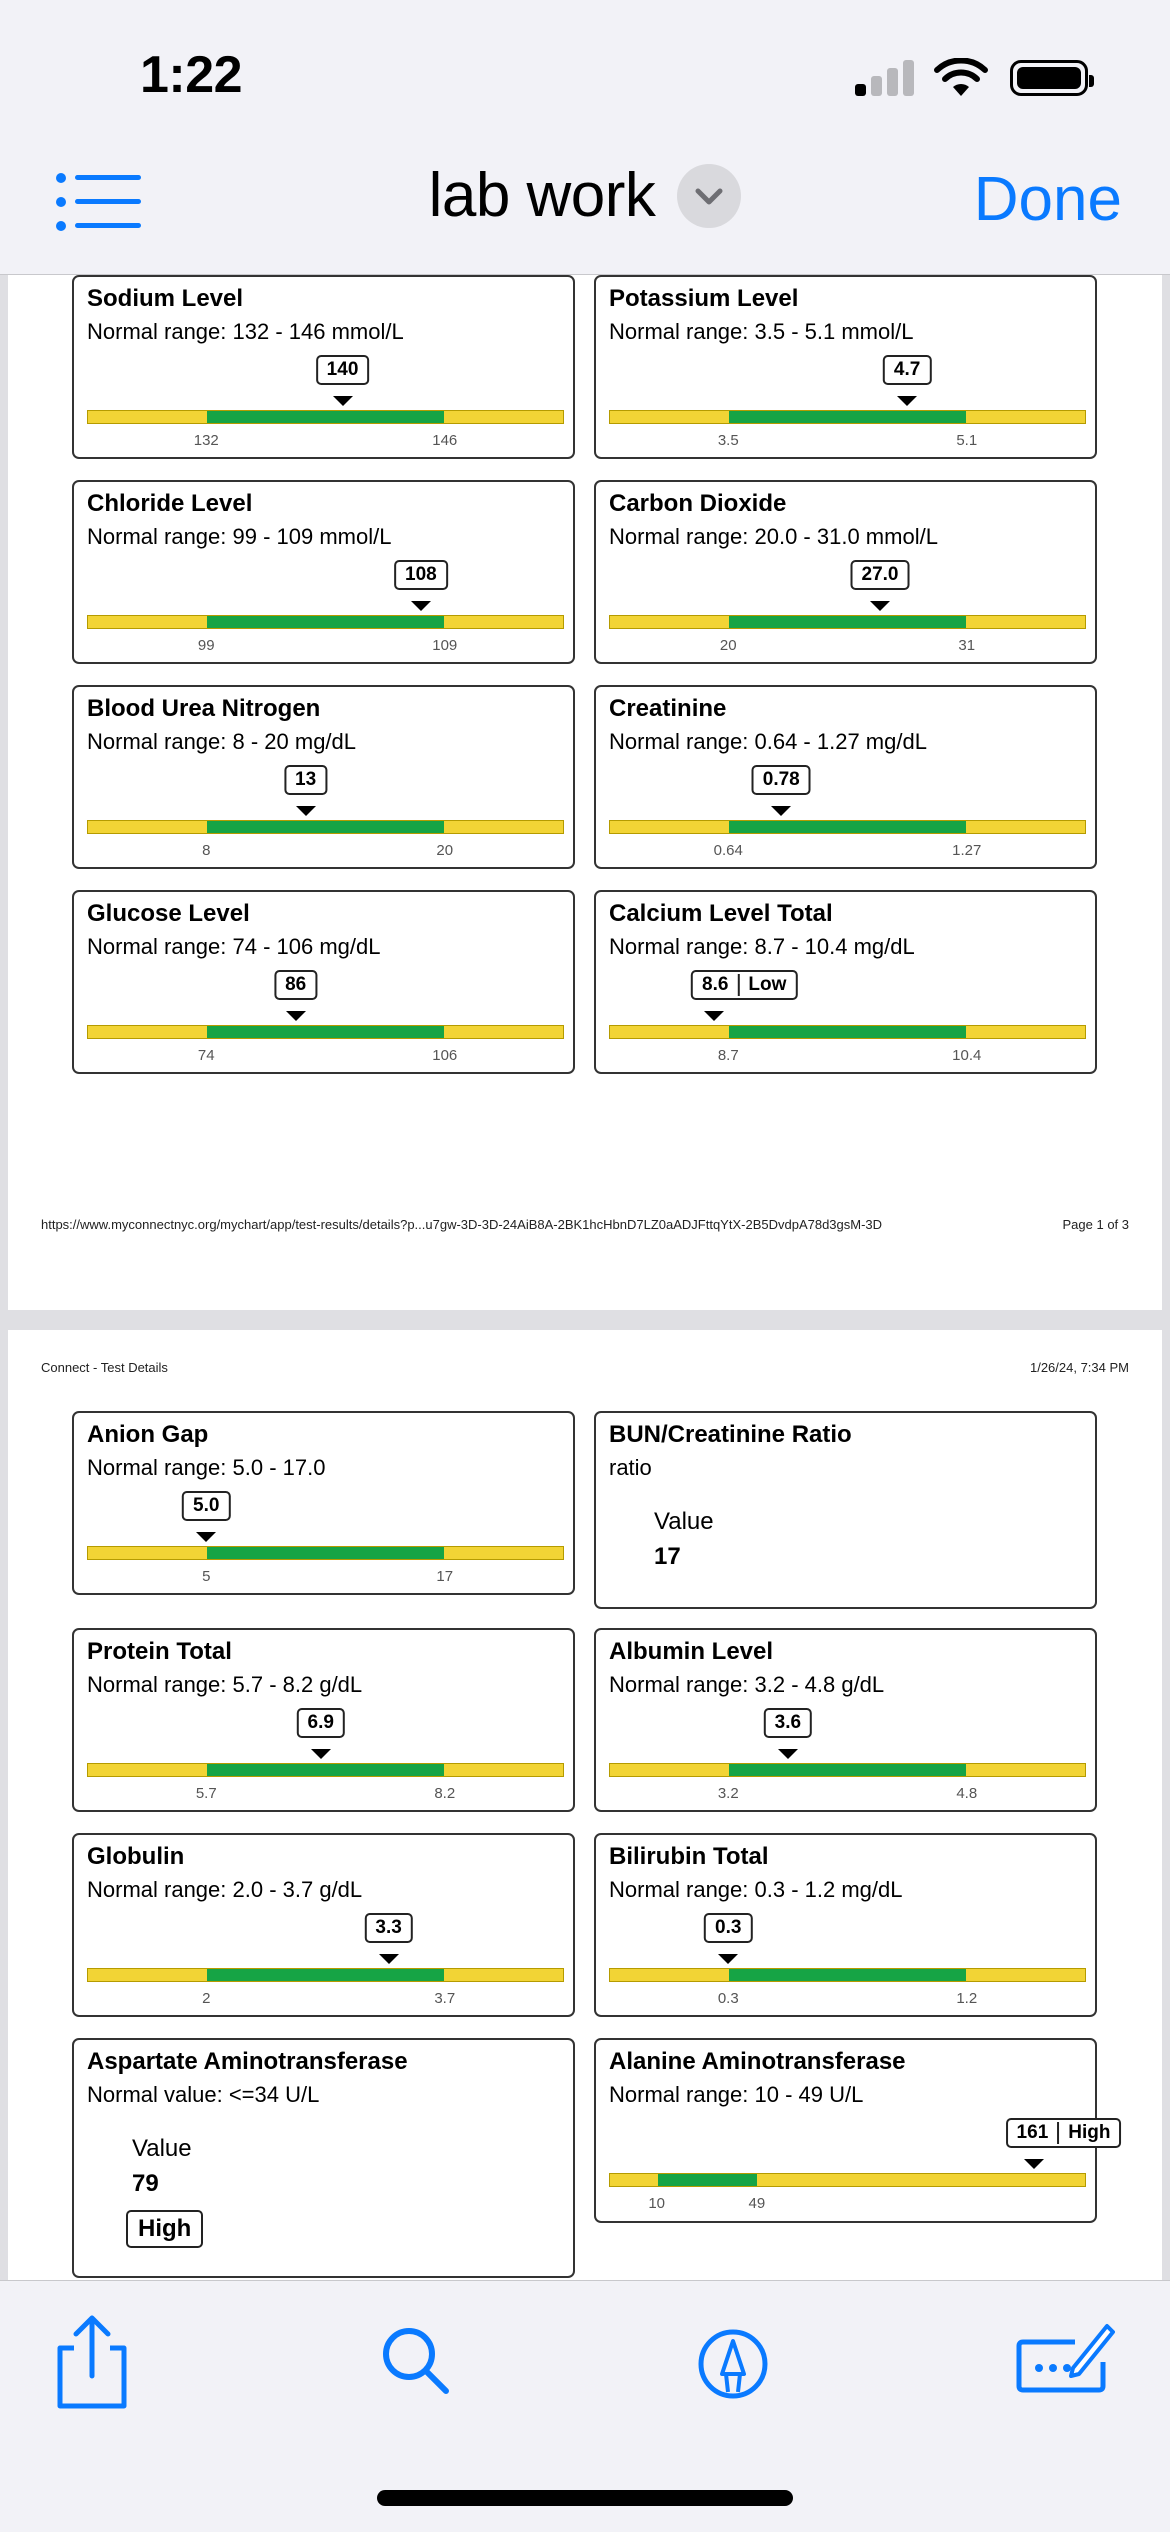  Describe the element at coordinates (756, 1889) in the screenshot. I see `normal-range: Normal range: 0.3 - 1.2 mg/dL` at that location.